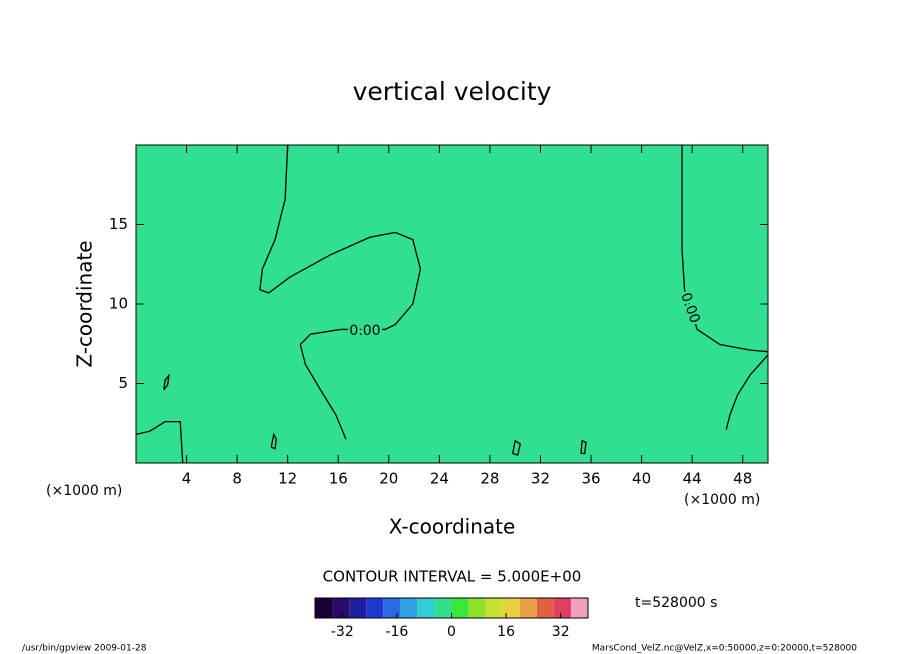 The image size is (904, 654). Describe the element at coordinates (118, 304) in the screenshot. I see `y-tick-label: 10` at that location.